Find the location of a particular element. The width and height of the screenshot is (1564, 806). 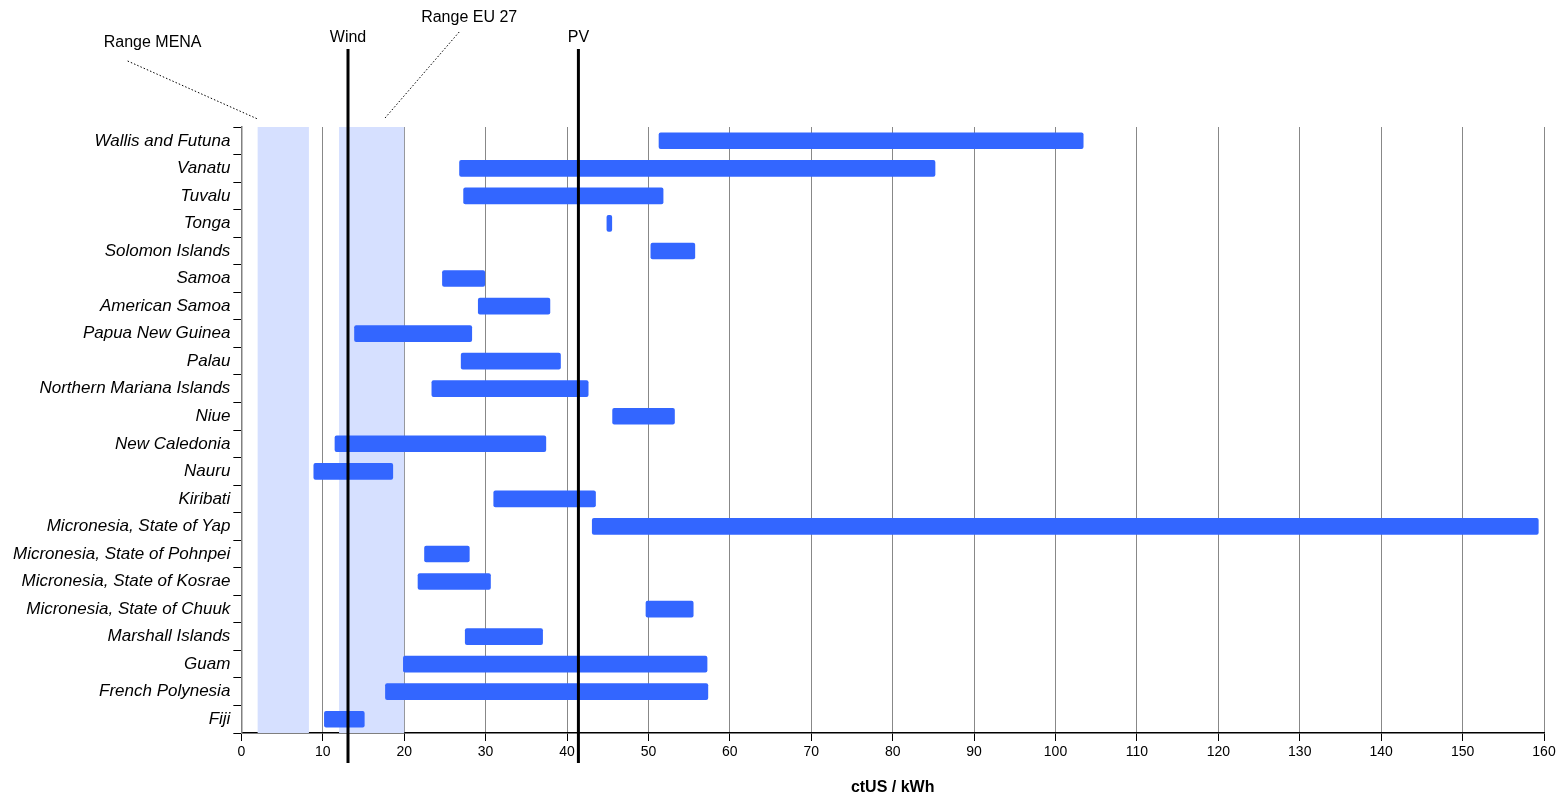

y-tick-label: Northern Mariana Islands is located at coordinates (135, 388).